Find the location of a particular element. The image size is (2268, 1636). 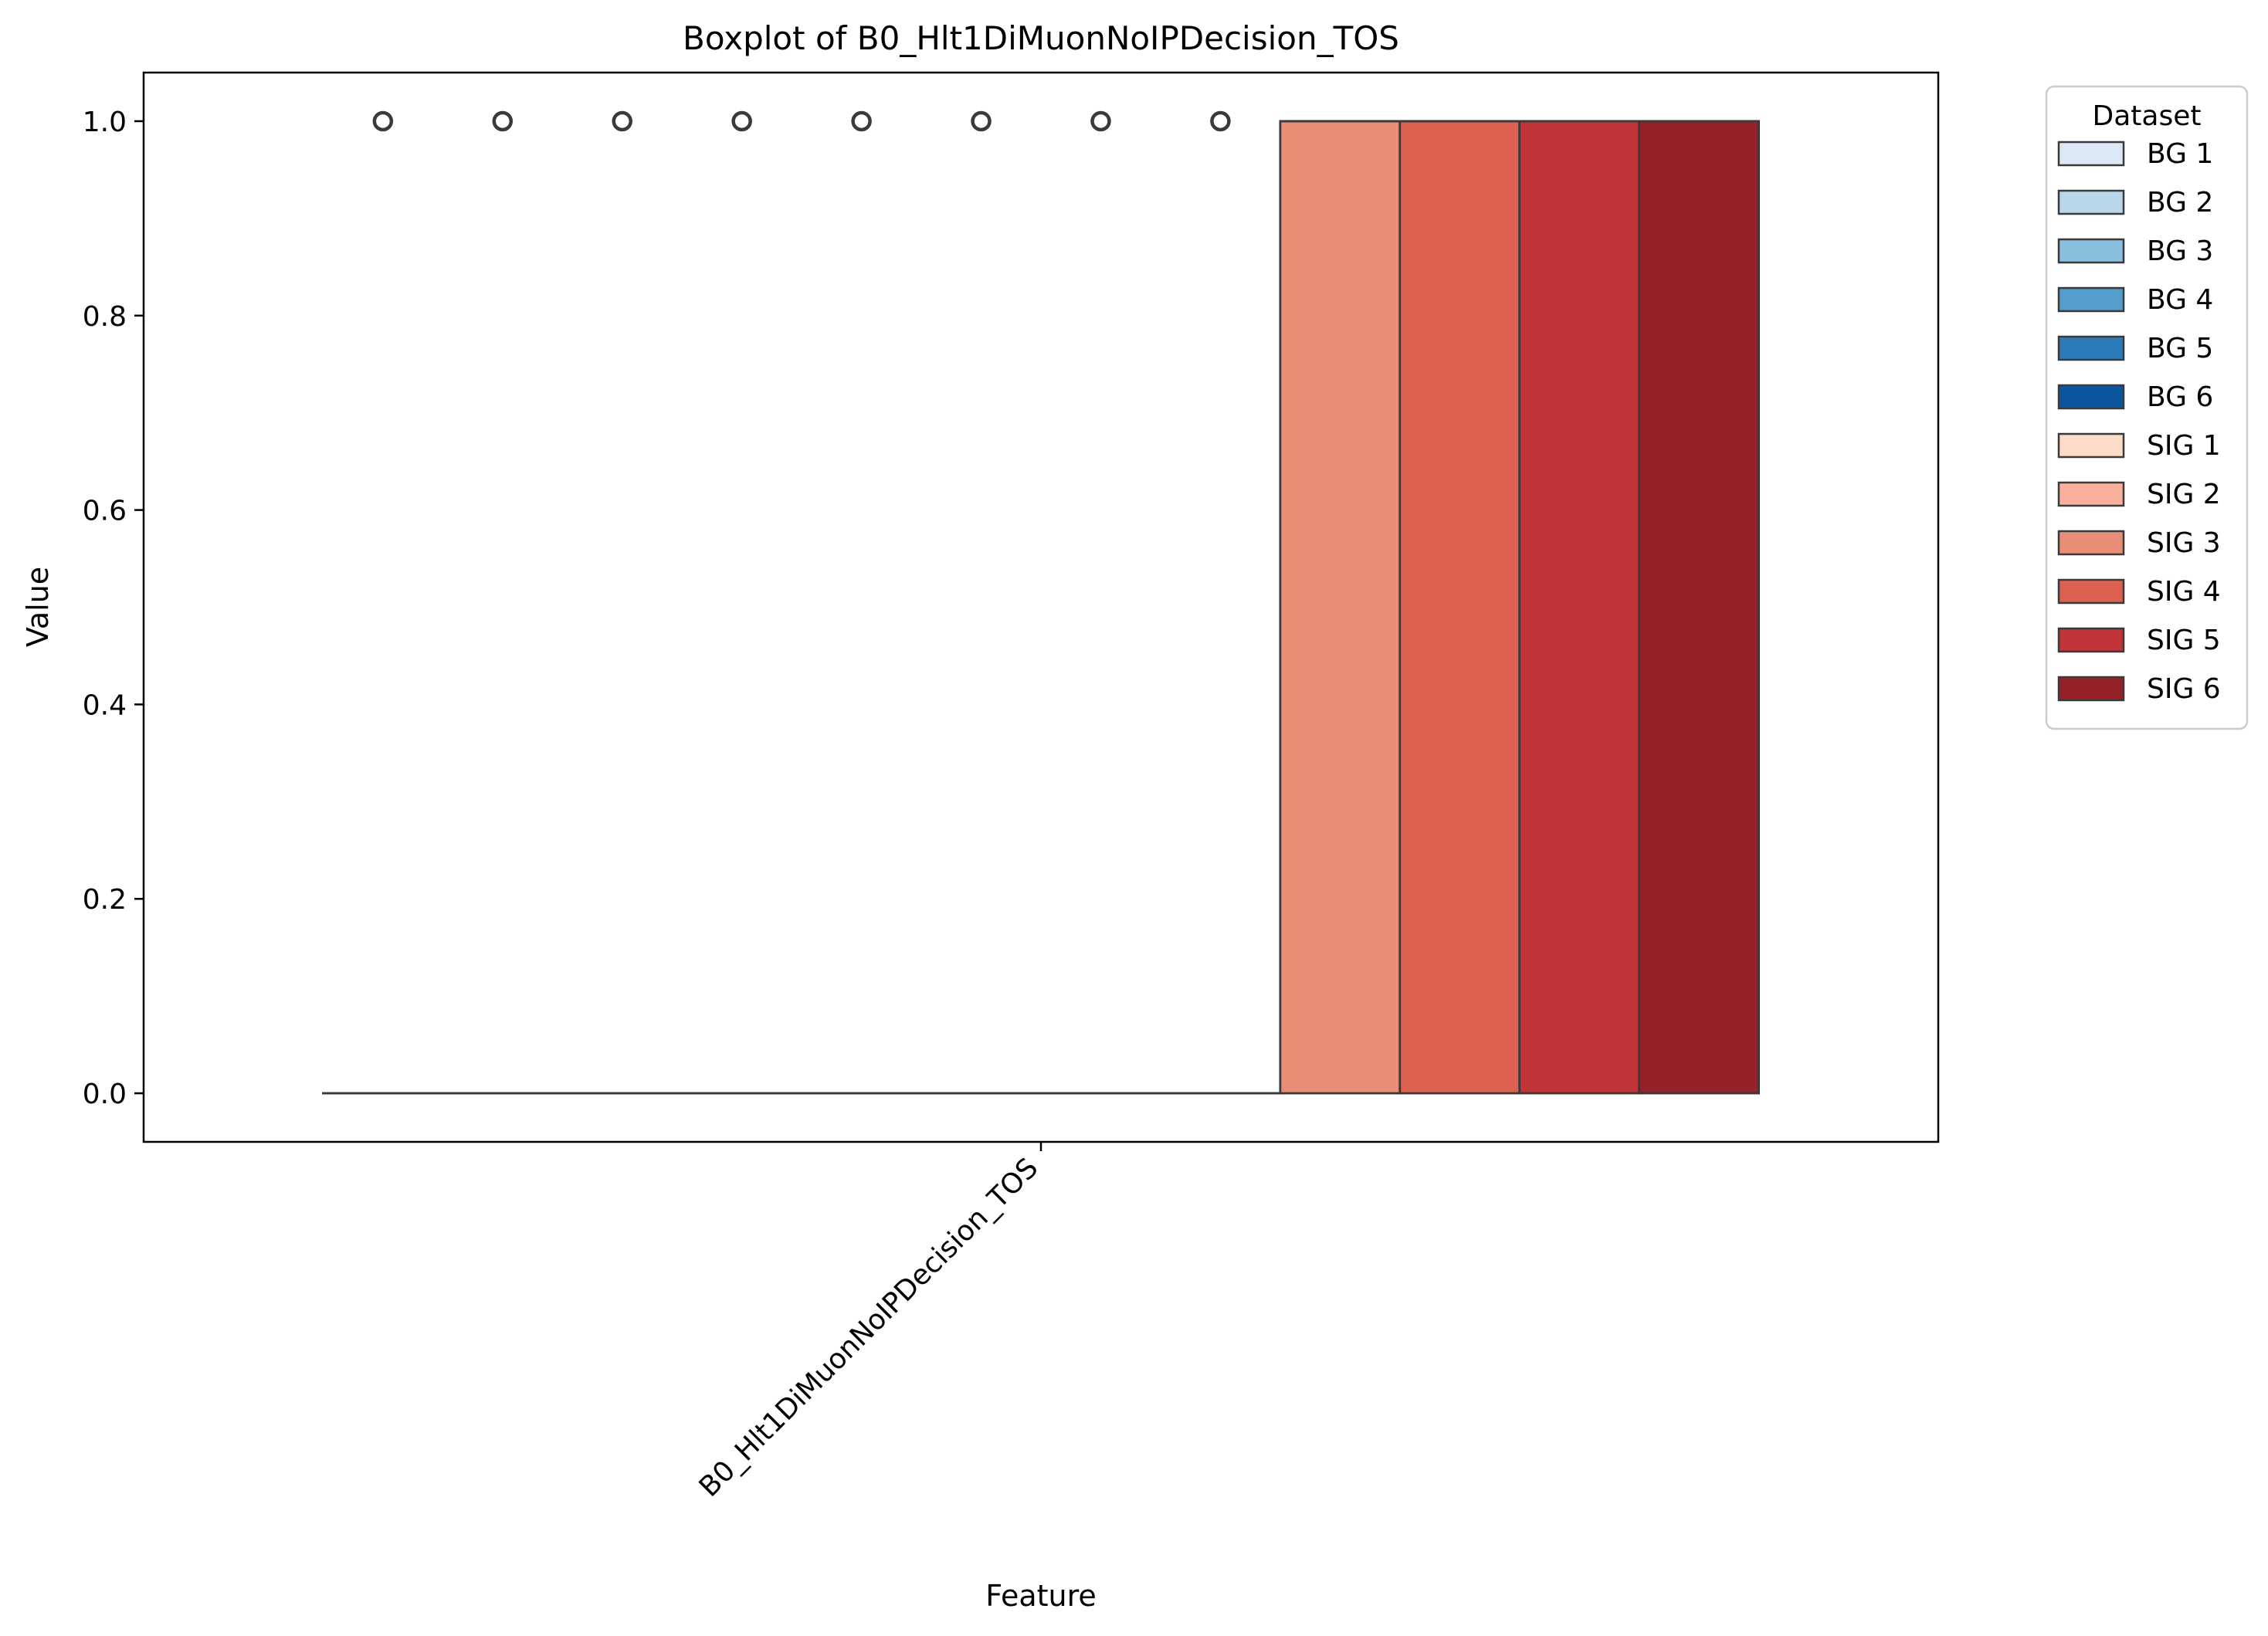

y-axis-label: Value is located at coordinates (38, 607).